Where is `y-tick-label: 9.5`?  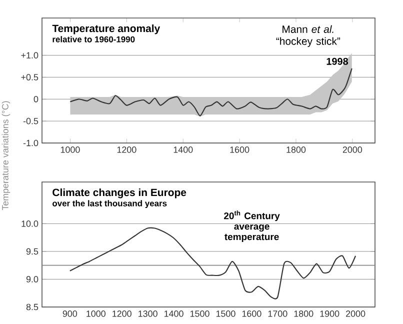
y-tick-label: 9.5 is located at coordinates (32, 251).